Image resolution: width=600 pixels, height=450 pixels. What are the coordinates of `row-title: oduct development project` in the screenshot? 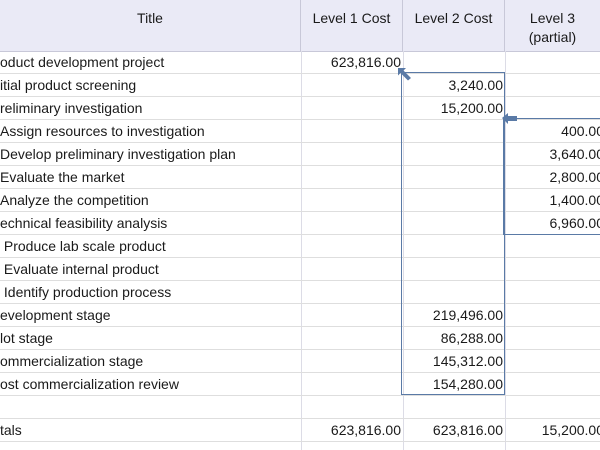 It's located at (82, 62).